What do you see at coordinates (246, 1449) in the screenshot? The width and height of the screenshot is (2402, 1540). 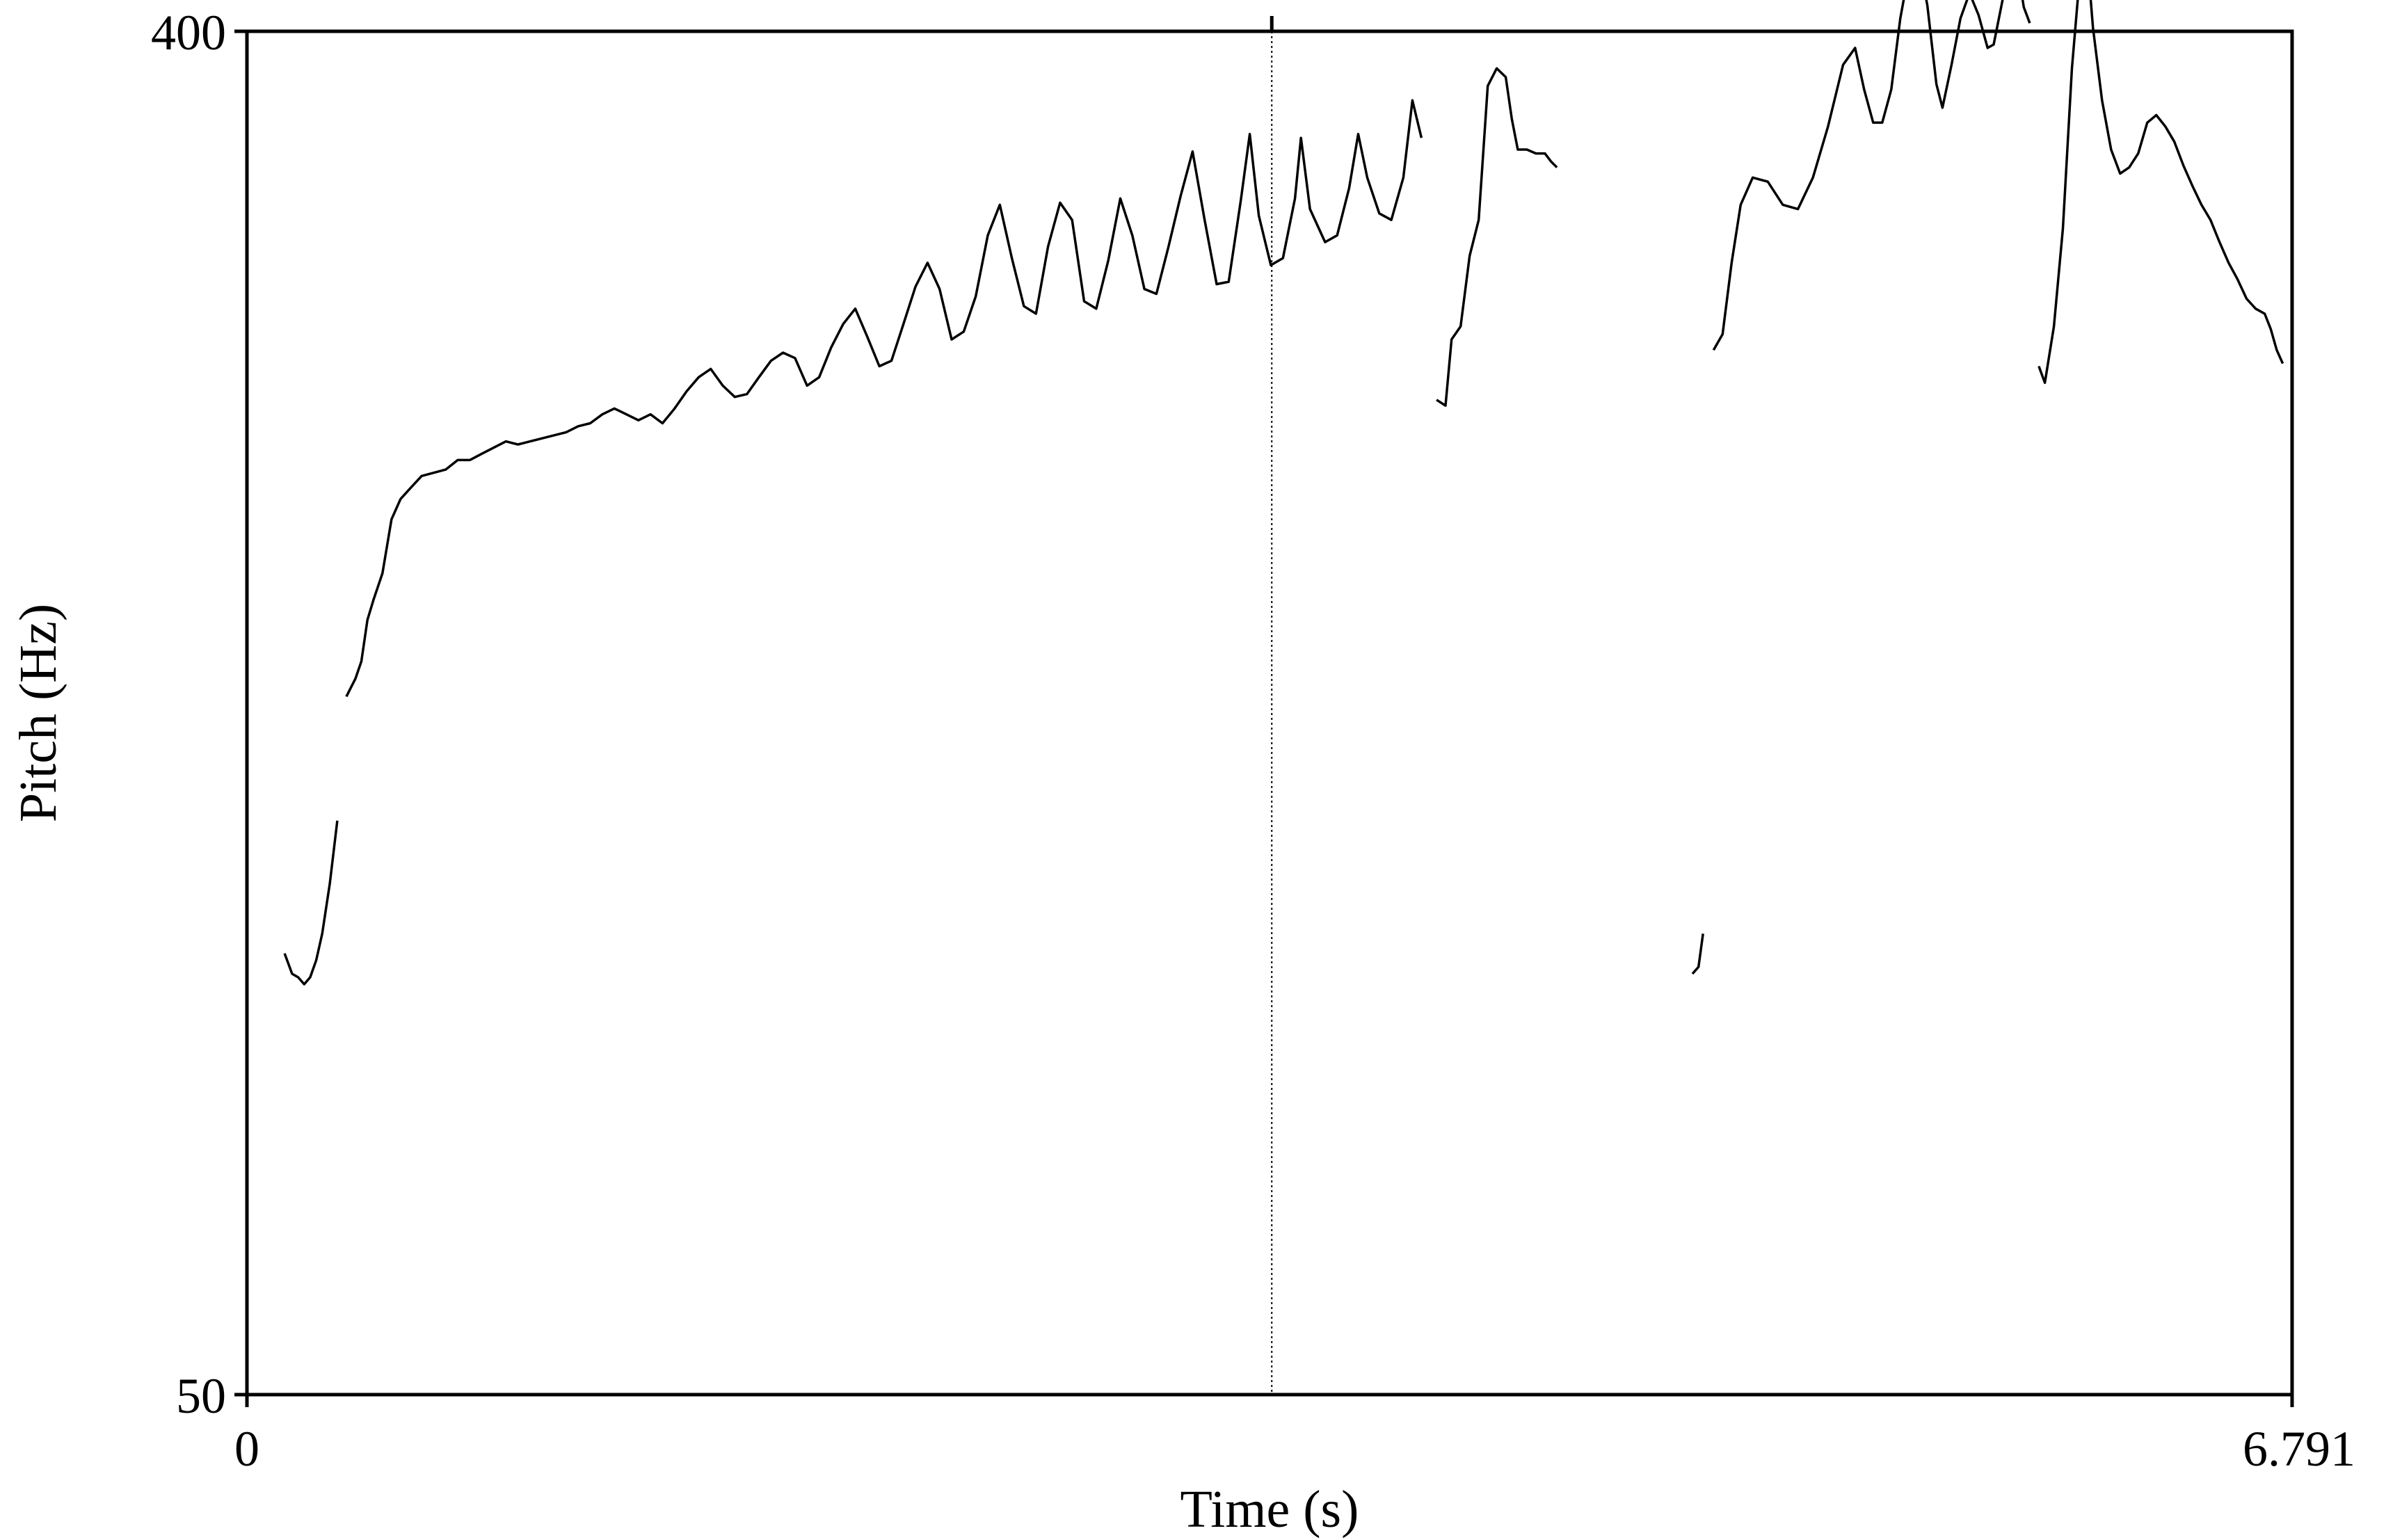 I see `x-tick-label-min: 0` at bounding box center [246, 1449].